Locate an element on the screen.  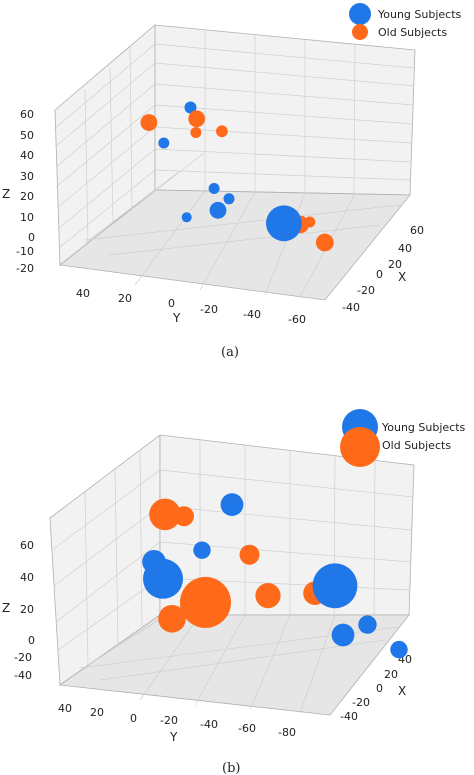
z-tick-labels: 60 50 40 30 20 10 0 -10 -20 is located at coordinates (25, 191).